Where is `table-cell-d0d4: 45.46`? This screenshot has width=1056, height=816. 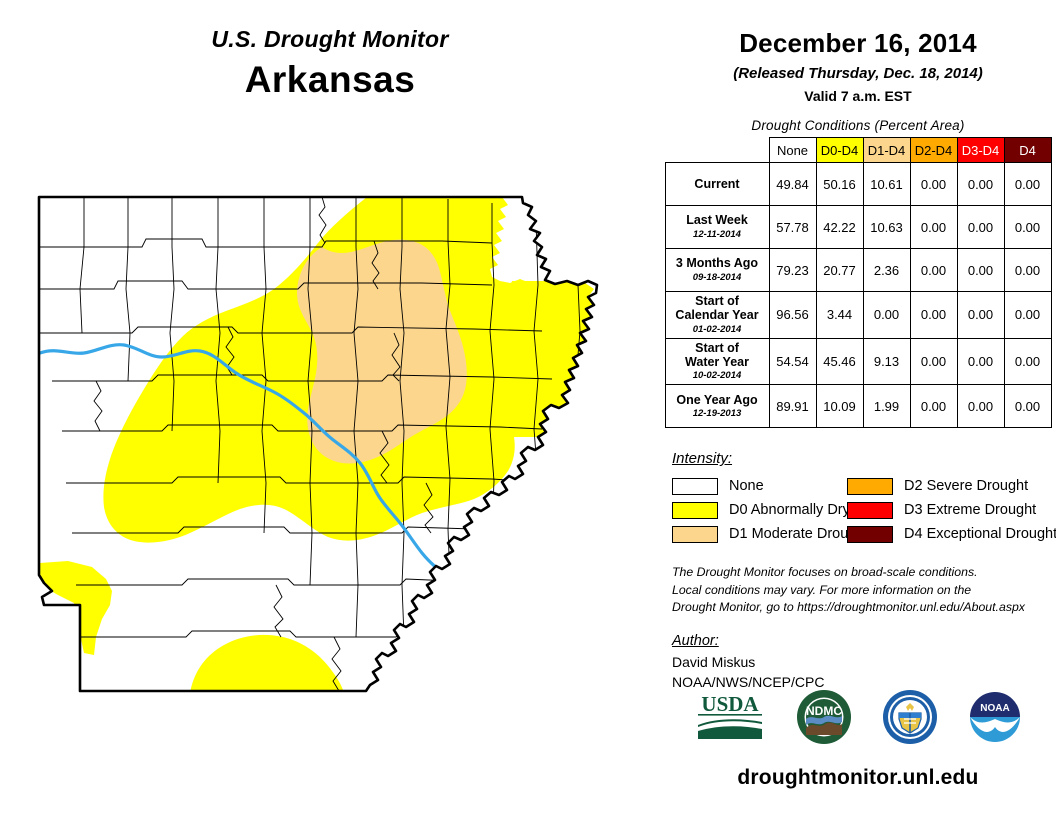 table-cell-d0d4: 45.46 is located at coordinates (839, 361).